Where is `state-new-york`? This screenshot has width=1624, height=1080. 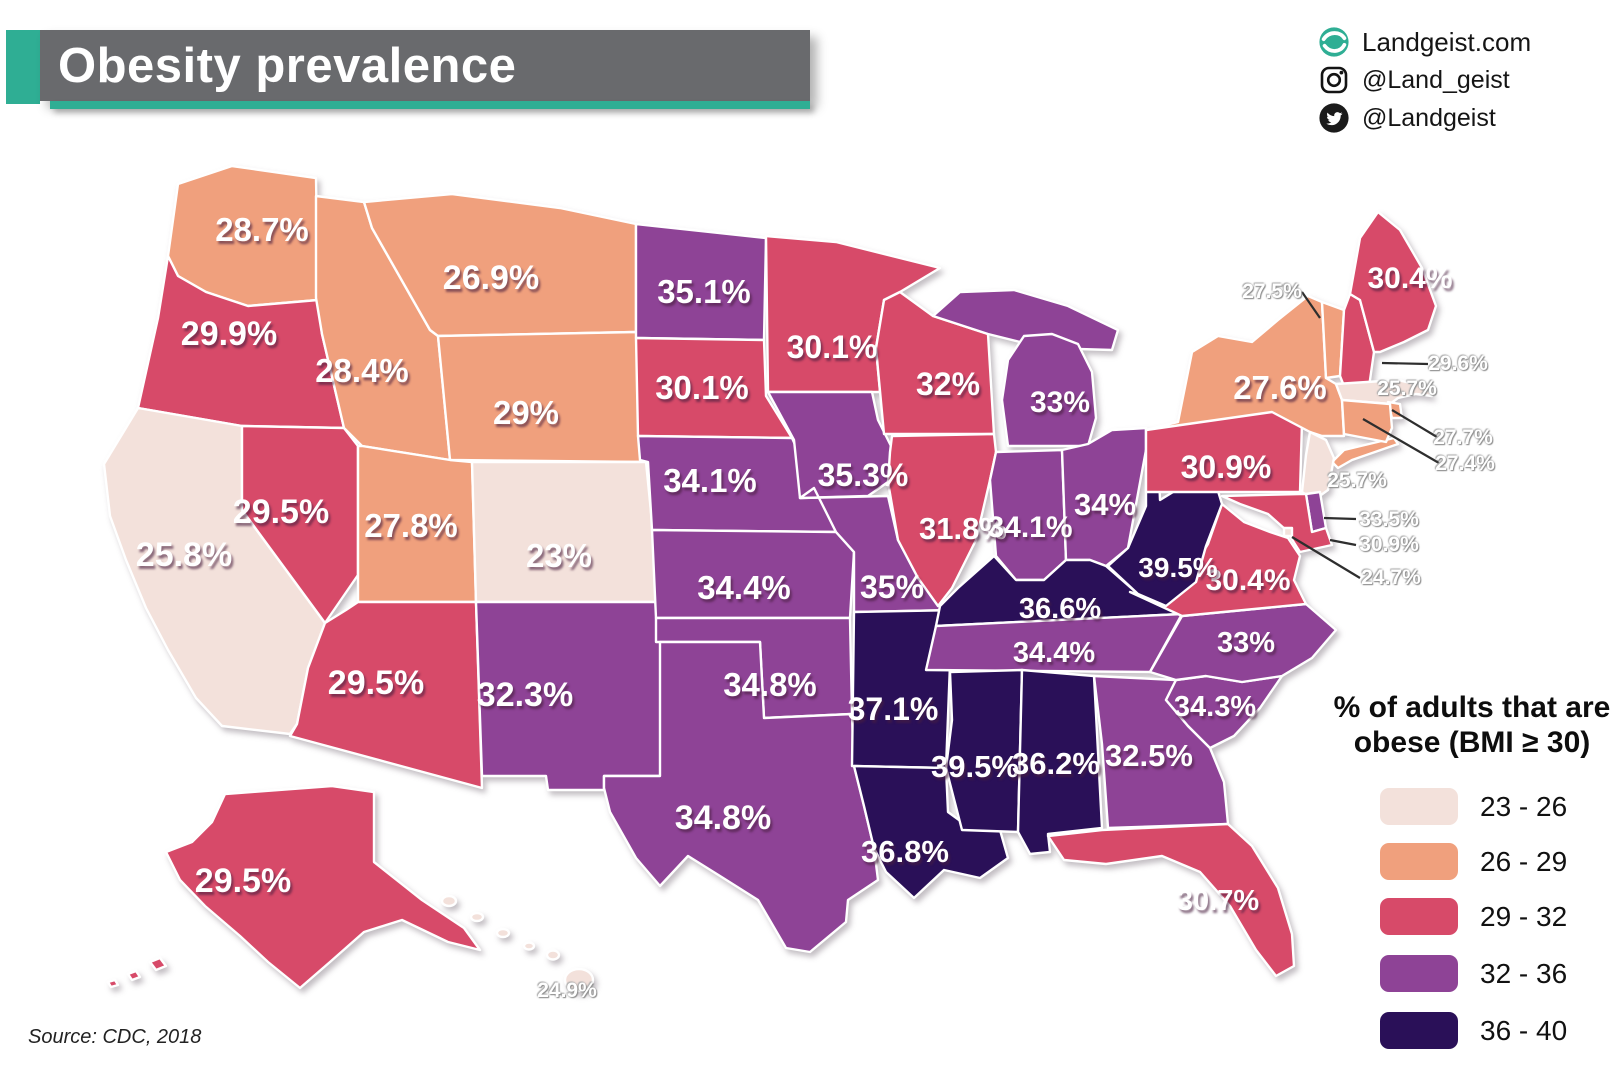 state-new-york is located at coordinates (1245, 366).